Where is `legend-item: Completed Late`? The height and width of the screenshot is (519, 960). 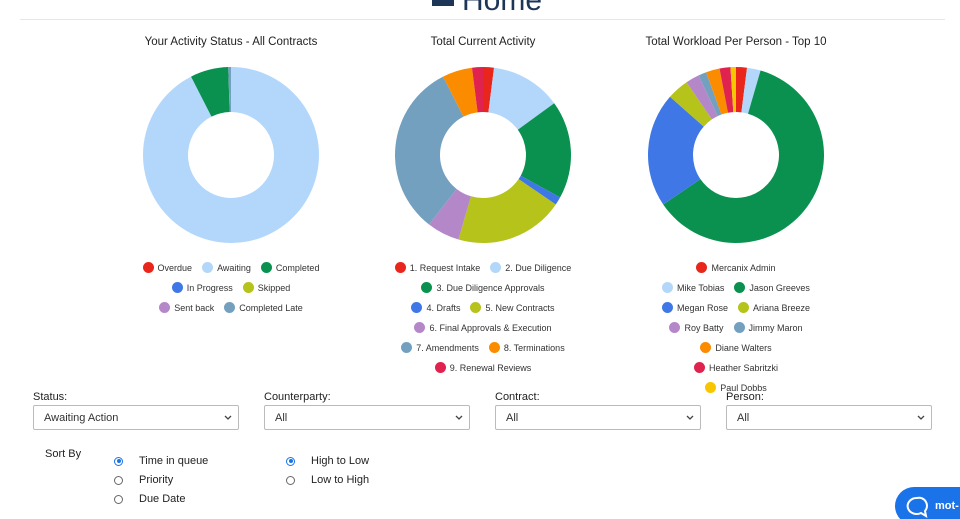
legend-item: Completed Late is located at coordinates (263, 307).